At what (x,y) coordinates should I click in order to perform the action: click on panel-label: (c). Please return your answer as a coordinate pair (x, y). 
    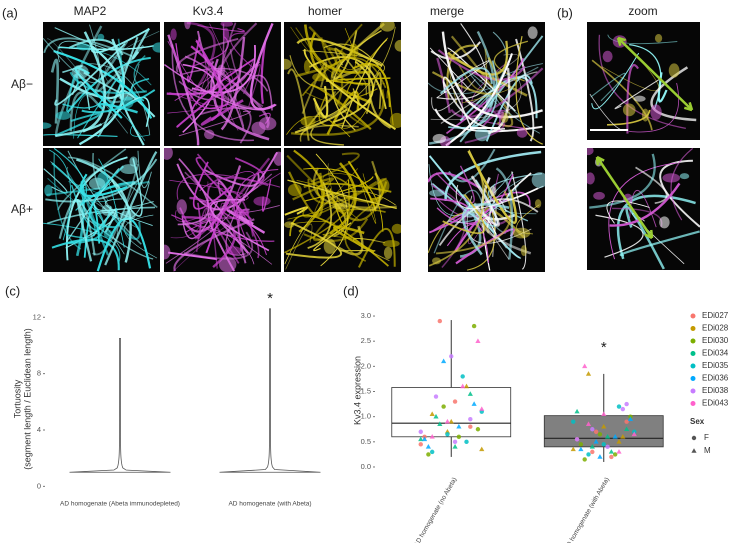
    Looking at the image, I should click on (12, 290).